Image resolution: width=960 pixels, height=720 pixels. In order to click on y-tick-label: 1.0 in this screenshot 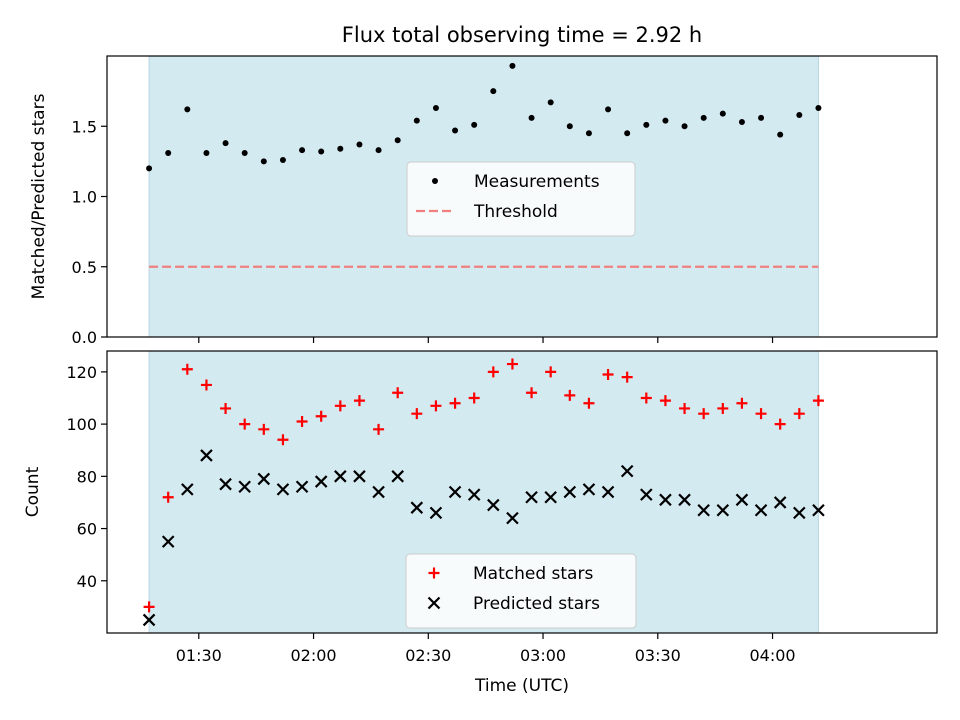, I will do `click(84, 197)`.